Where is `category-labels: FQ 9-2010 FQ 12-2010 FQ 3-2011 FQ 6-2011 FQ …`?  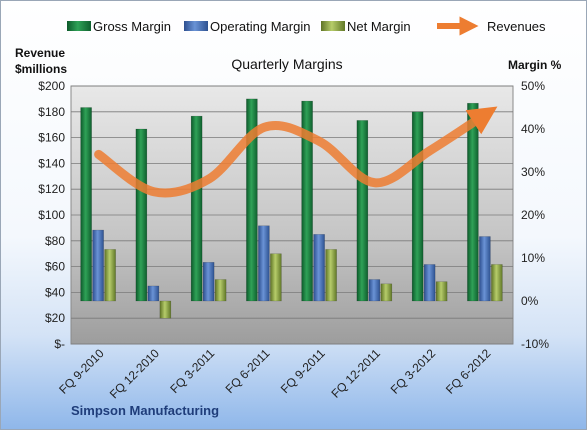
category-labels: FQ 9-2010 FQ 12-2010 FQ 3-2011 FQ 6-2011 FQ … is located at coordinates (274, 373).